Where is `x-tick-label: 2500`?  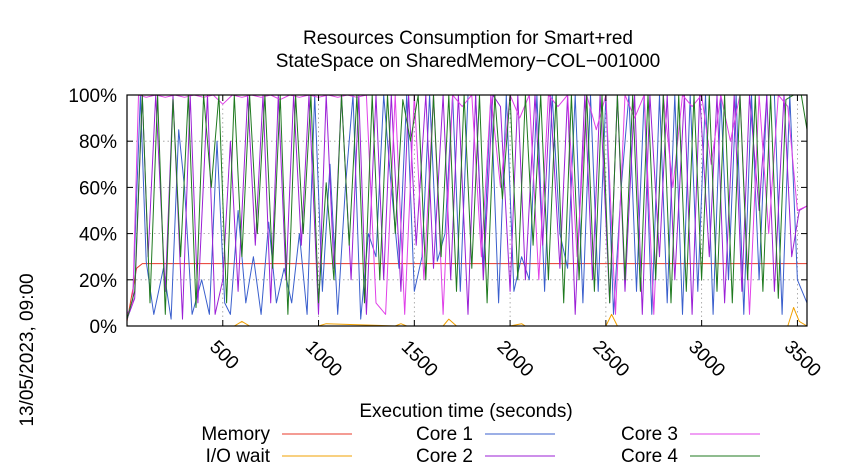
x-tick-label: 2500 is located at coordinates (610, 359).